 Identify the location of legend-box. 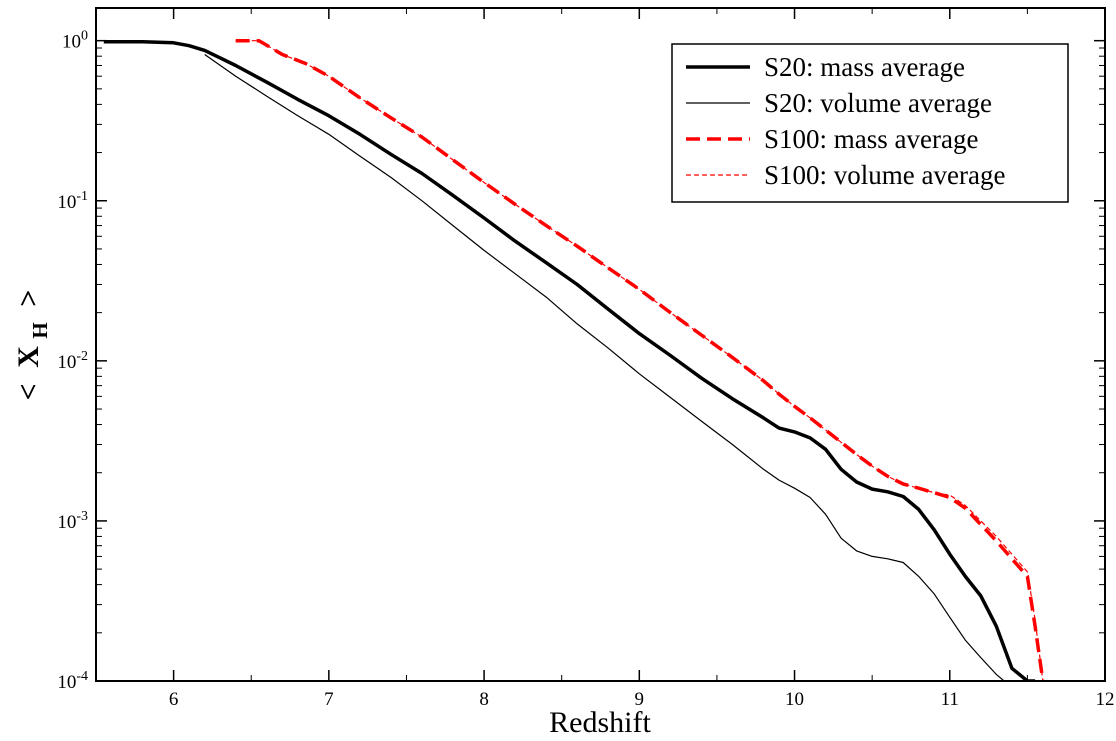
(870, 123).